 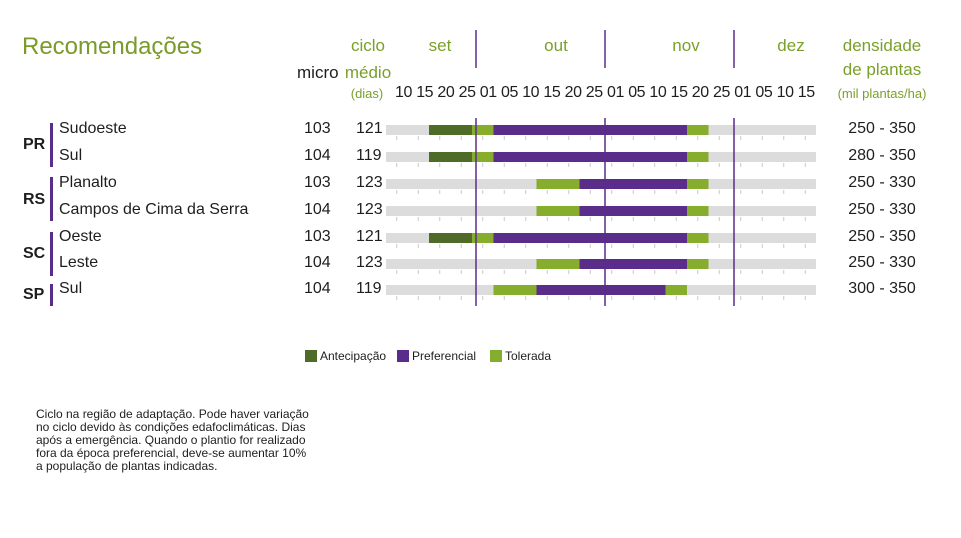 What do you see at coordinates (367, 93) in the screenshot?
I see `ciclo-header-line3: (dias)` at bounding box center [367, 93].